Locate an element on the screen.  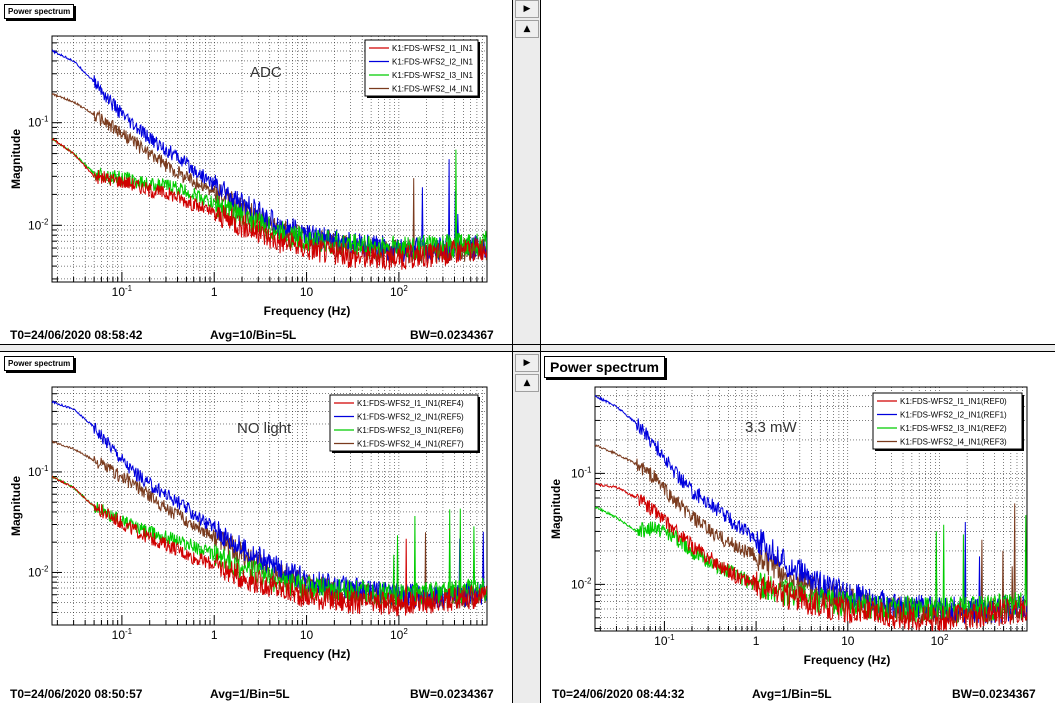
scroll-up-button-top: ▲ is located at coordinates (527, 29).